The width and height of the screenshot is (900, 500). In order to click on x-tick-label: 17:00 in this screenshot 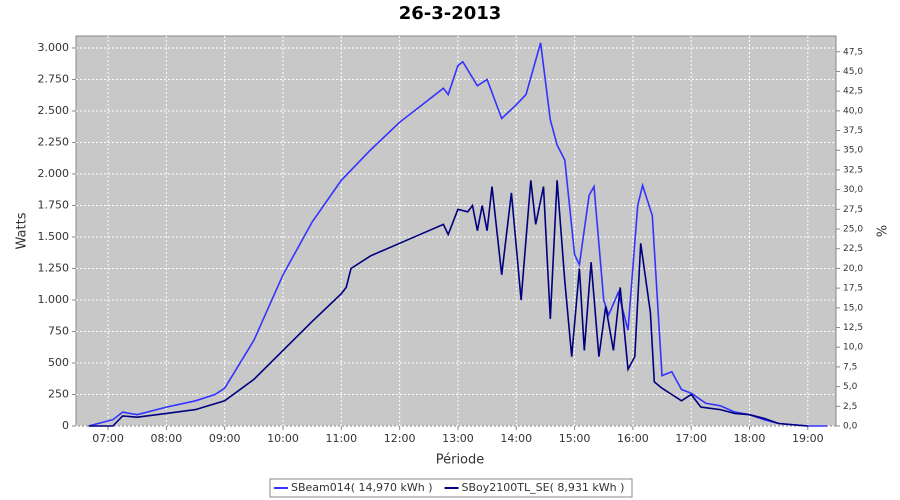, I will do `click(691, 438)`.